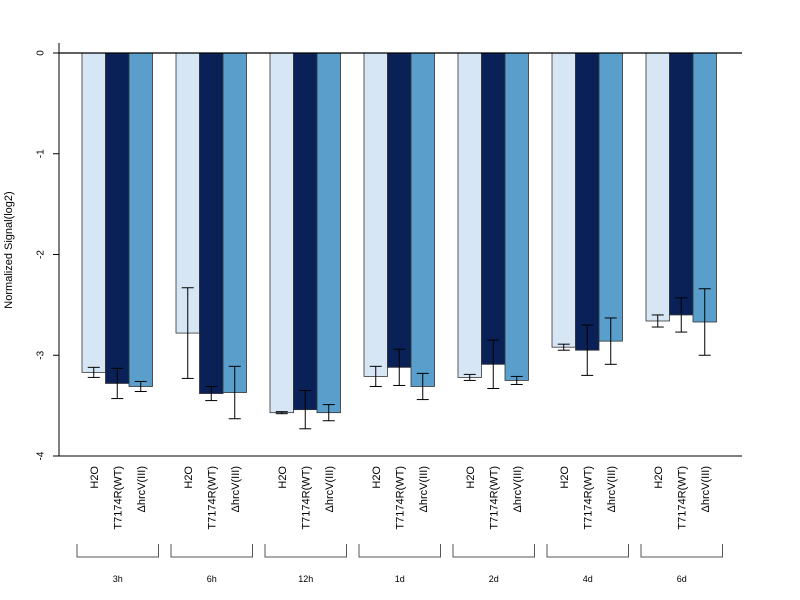 This screenshot has height=600, width=800. I want to click on group-label: 3h, so click(118, 579).